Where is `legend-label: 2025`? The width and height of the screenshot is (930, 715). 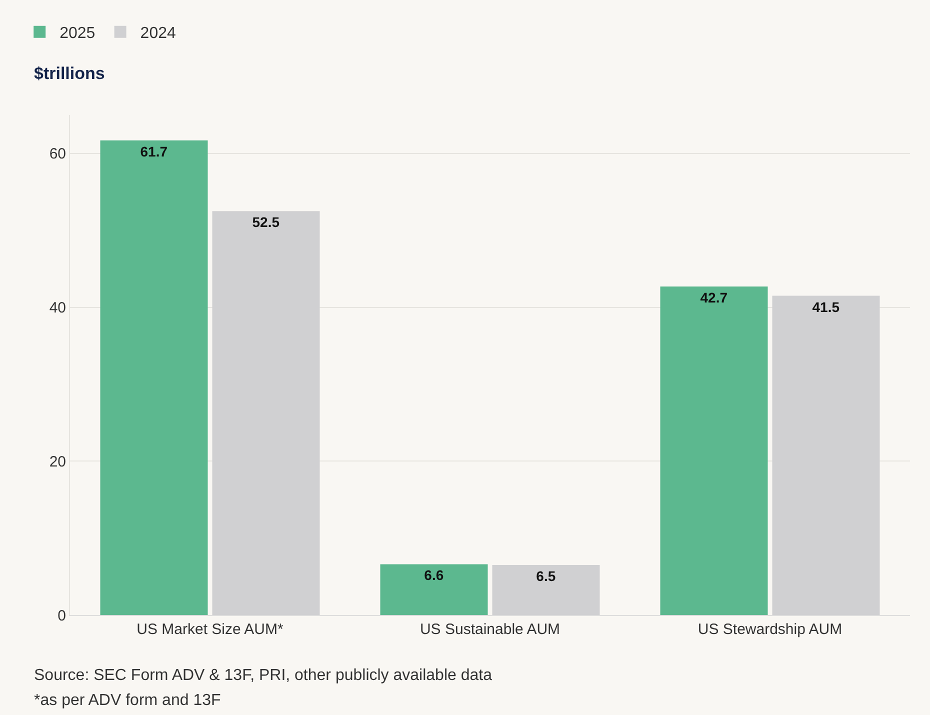
legend-label: 2025 is located at coordinates (78, 33).